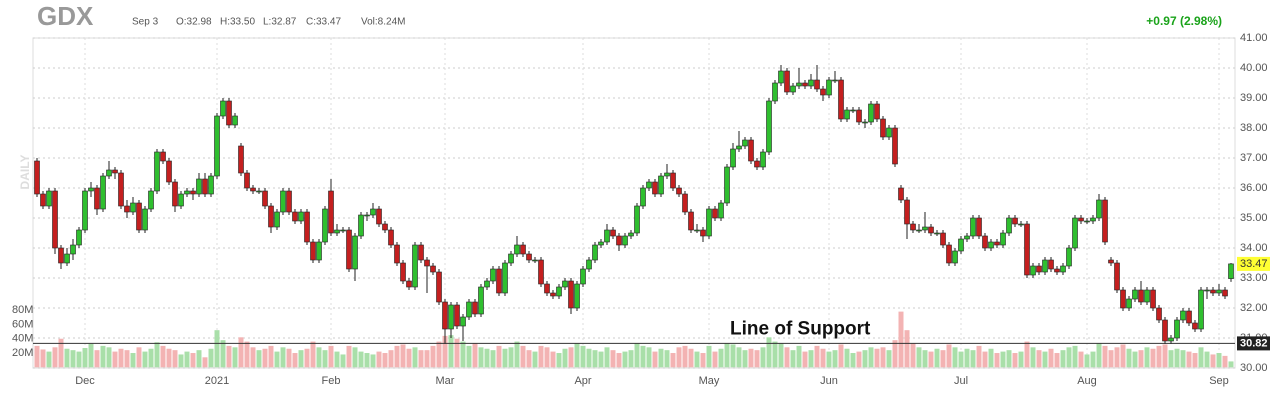 This screenshot has width=1280, height=400. Describe the element at coordinates (237, 22) in the screenshot. I see `quote-high: H:33.50` at that location.